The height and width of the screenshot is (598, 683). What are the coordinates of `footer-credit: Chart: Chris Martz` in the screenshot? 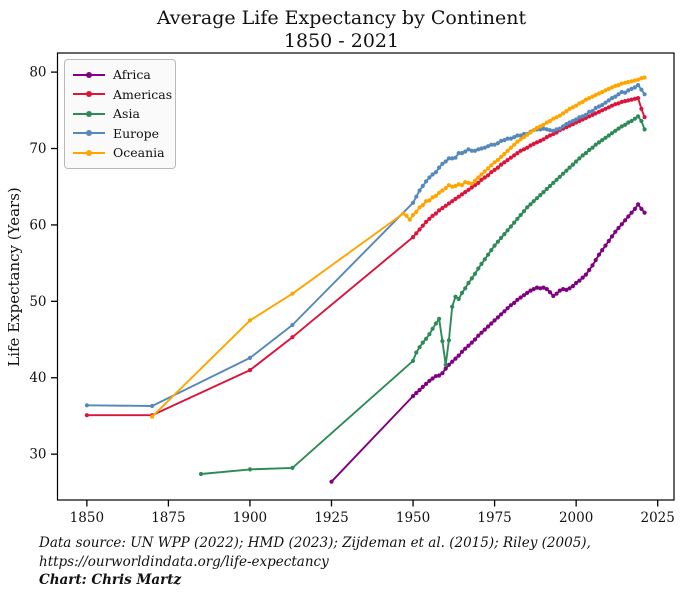 It's located at (110, 580).